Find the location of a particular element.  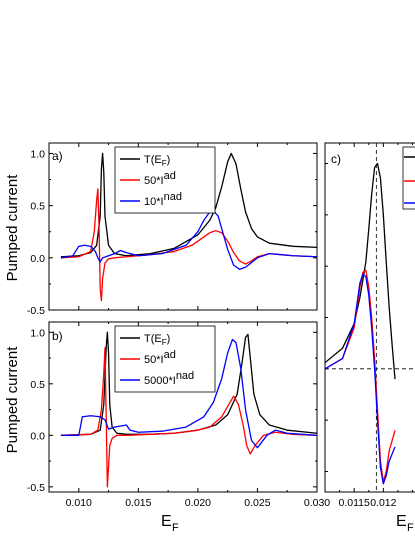

x-axis-title-b-sub: F is located at coordinates (175, 528).